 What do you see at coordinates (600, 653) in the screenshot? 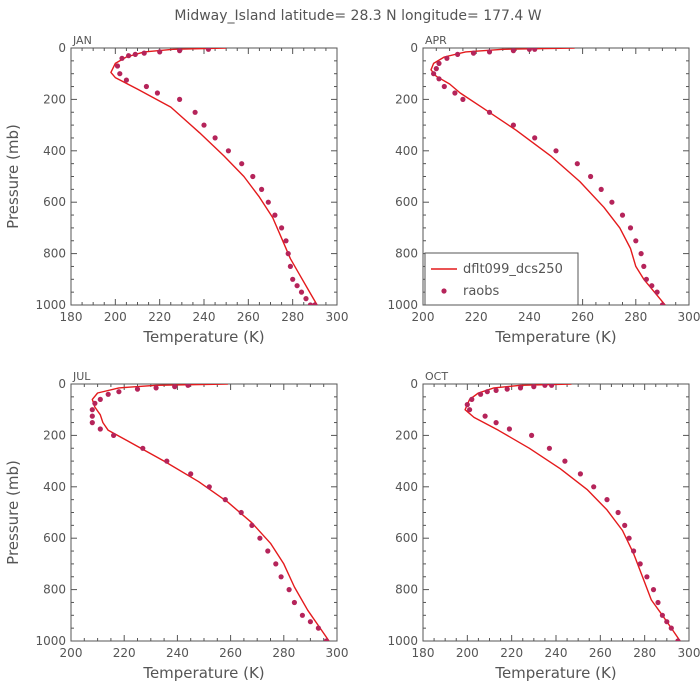
I see `x-tick-label: 260` at bounding box center [600, 653].